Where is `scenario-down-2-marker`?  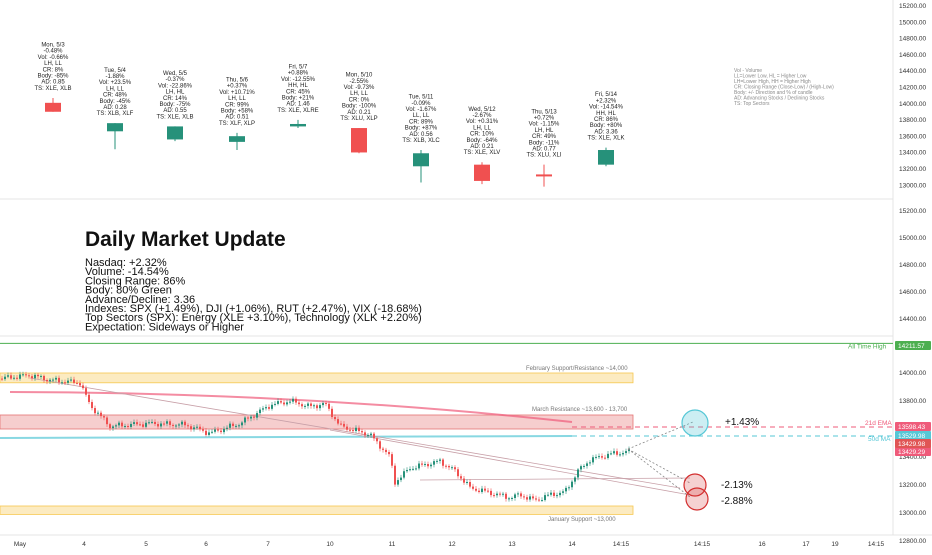 scenario-down-2-marker is located at coordinates (697, 499).